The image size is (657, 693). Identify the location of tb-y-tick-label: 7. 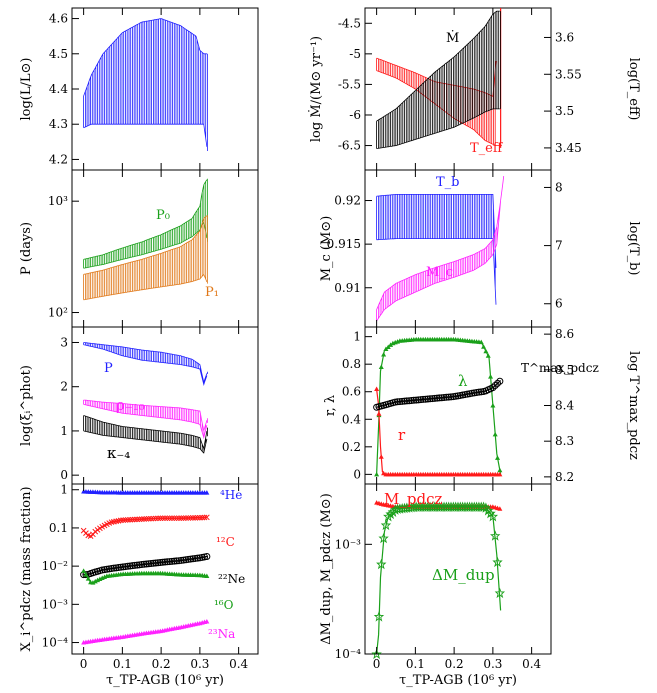
(559, 246).